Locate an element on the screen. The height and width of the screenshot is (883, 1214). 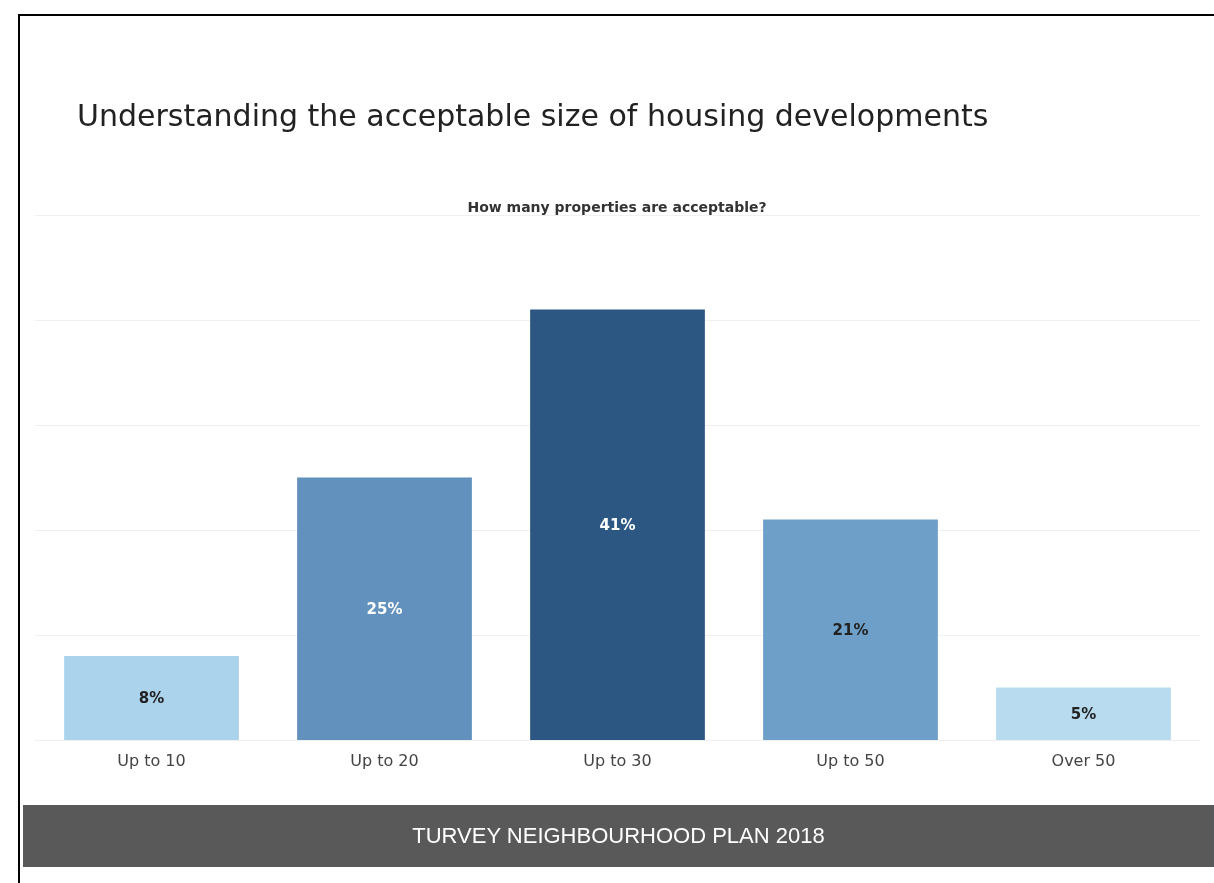
chart-title: Understanding the acceptable size of housing developments is located at coordinates (533, 115).